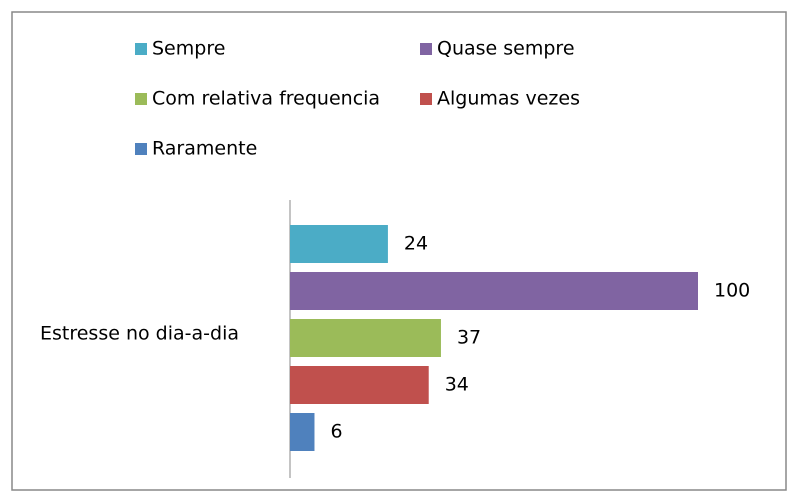 The height and width of the screenshot is (499, 795). What do you see at coordinates (204, 149) in the screenshot?
I see `legend-label: Raramente` at bounding box center [204, 149].